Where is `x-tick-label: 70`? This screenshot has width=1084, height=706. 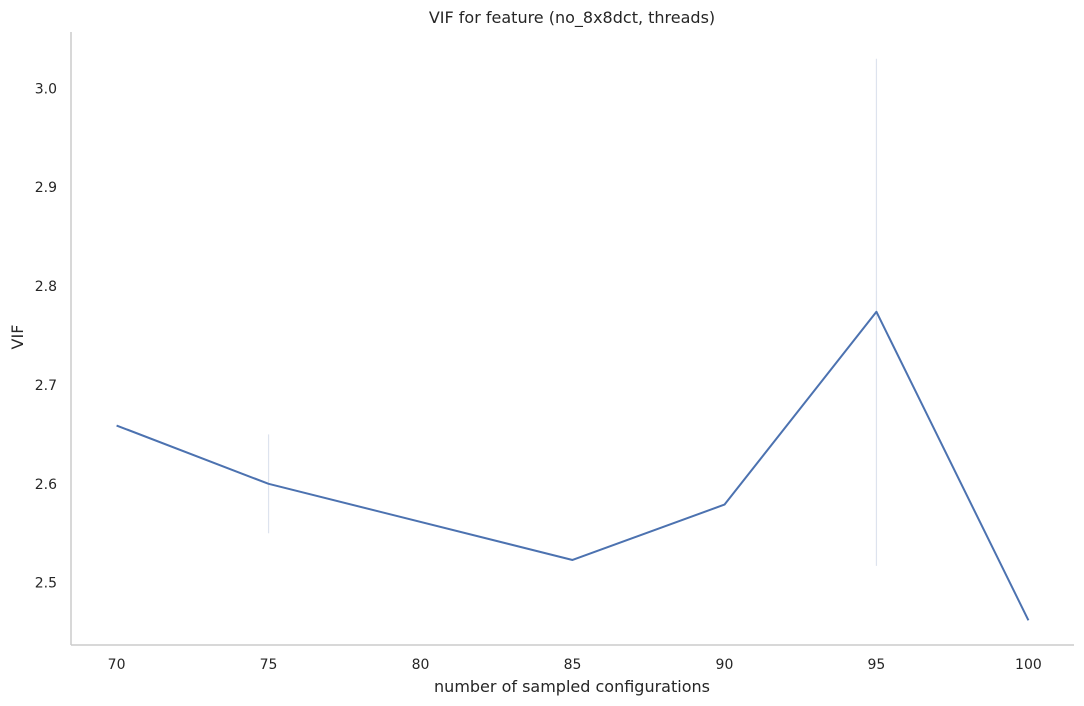 x-tick-label: 70 is located at coordinates (117, 665).